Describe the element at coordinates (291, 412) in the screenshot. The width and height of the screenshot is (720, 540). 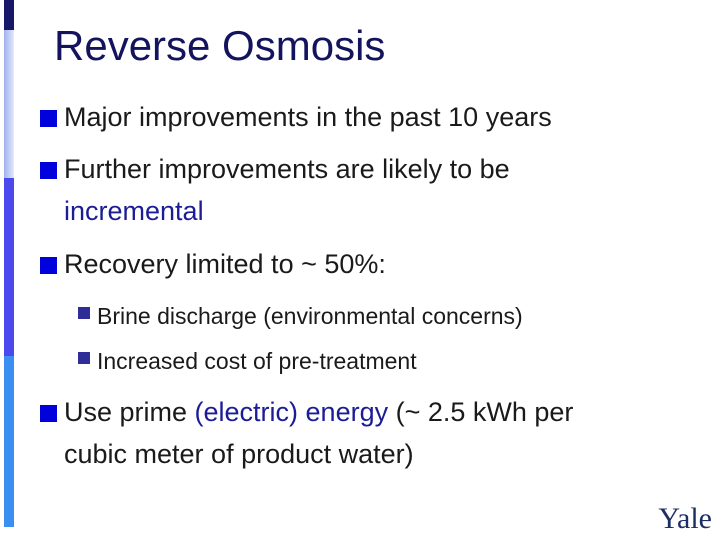
I see `bullet-text-emphasis: (electric) energy` at that location.